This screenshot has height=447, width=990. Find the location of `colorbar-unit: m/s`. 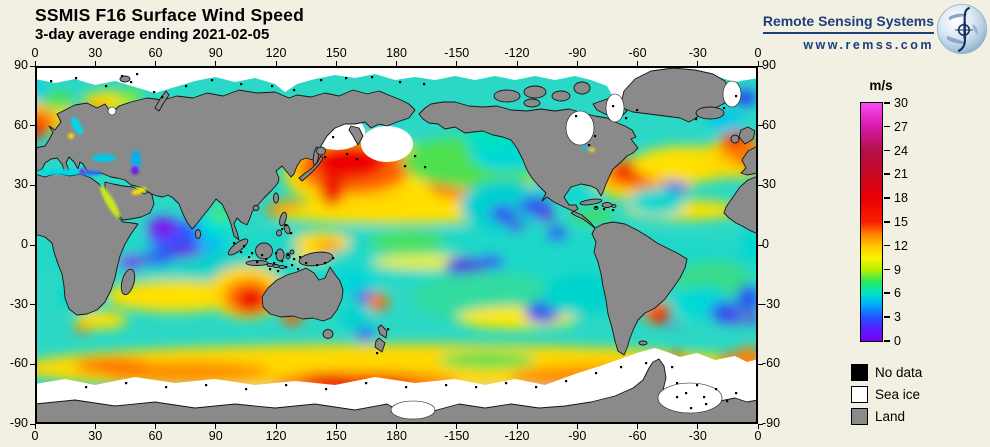

colorbar-unit: m/s is located at coordinates (881, 85).